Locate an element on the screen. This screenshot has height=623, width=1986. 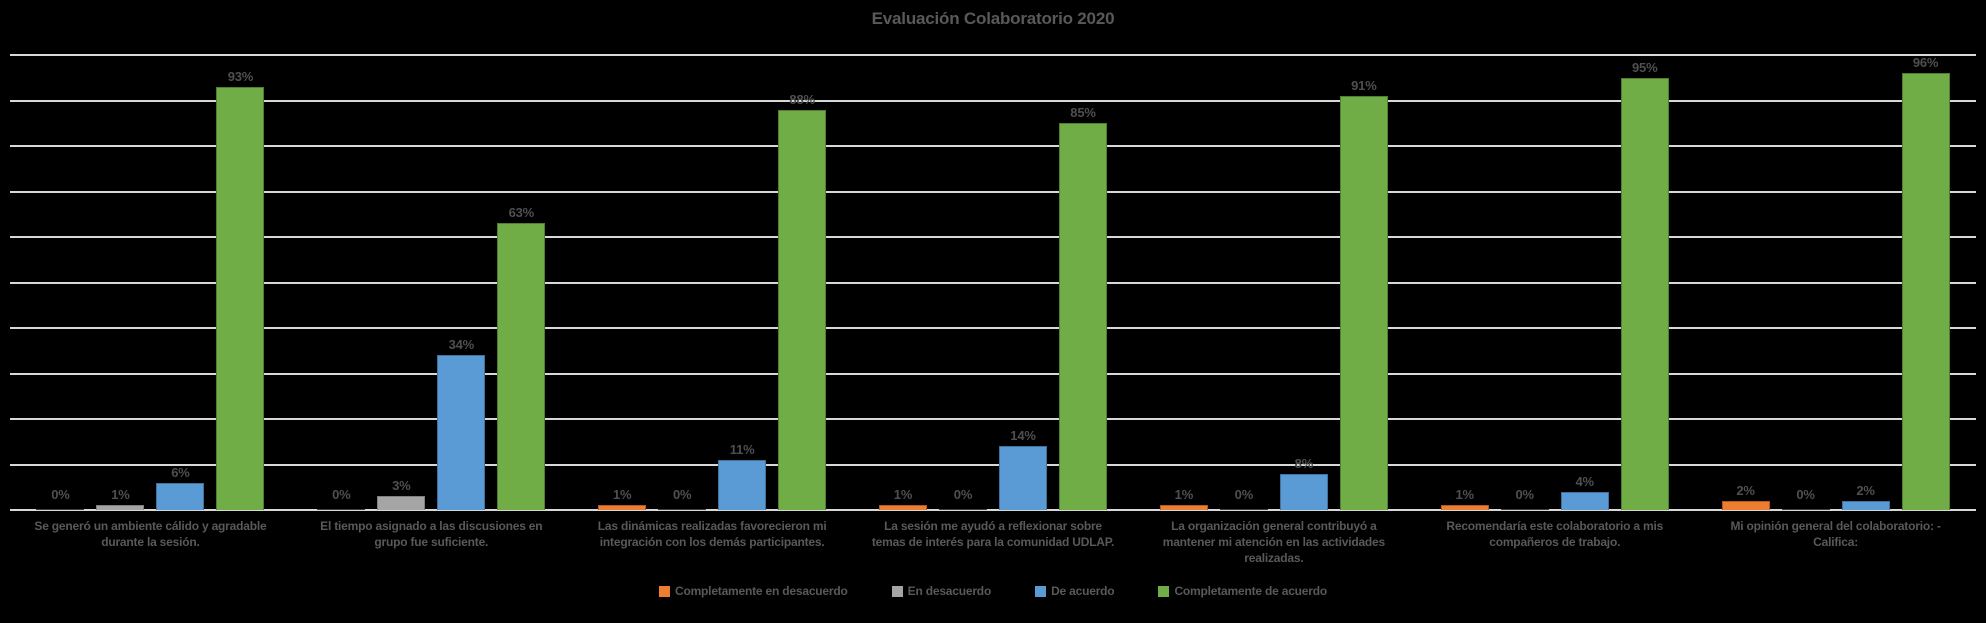
bar-completamente-de-acuerdo: 96% is located at coordinates (1925, 282).